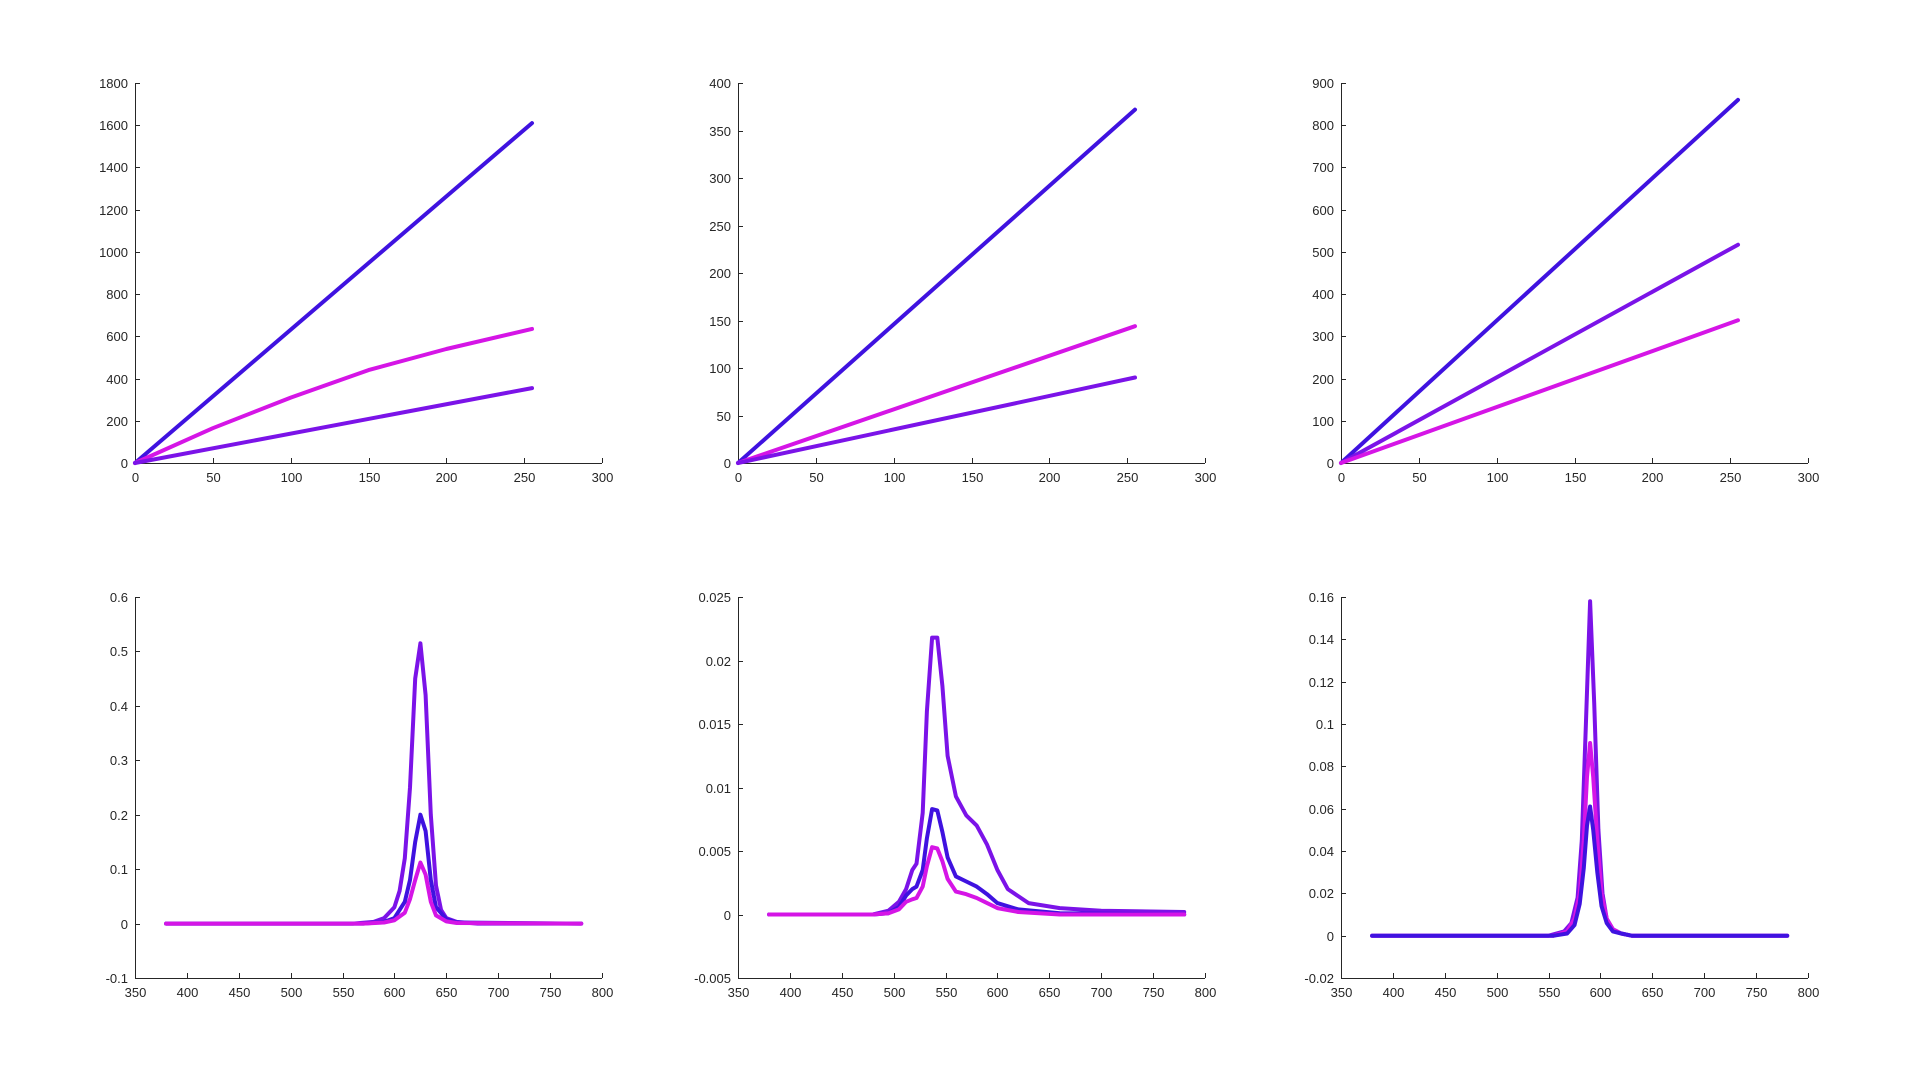 The width and height of the screenshot is (1920, 1083). Describe the element at coordinates (714, 851) in the screenshot. I see `y-tick-label: 0.005` at that location.